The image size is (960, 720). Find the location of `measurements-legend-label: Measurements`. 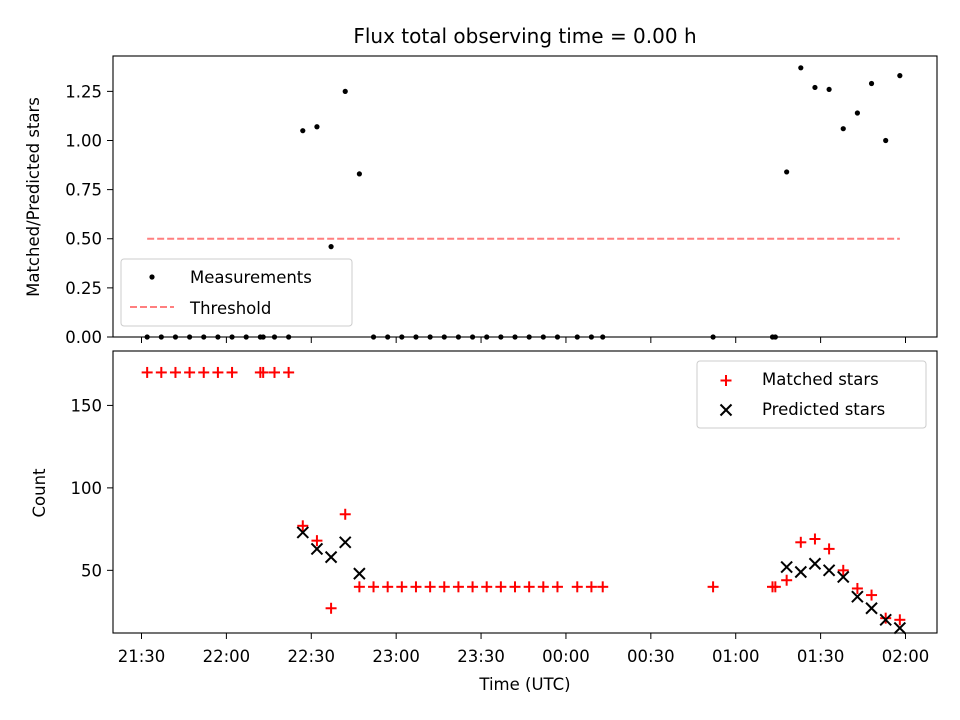

measurements-legend-label: Measurements is located at coordinates (251, 277).